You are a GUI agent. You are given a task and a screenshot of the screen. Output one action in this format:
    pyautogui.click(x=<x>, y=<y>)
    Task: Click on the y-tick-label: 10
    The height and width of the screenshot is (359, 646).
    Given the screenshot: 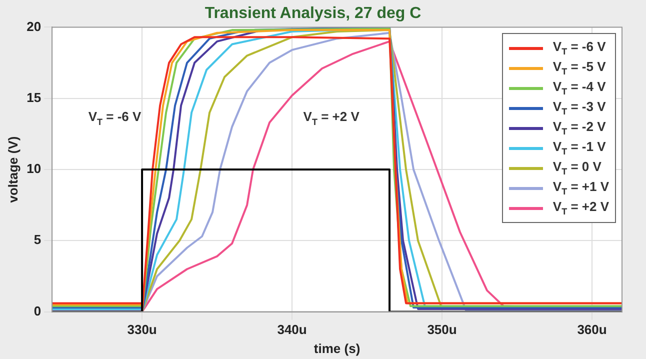 What is the action you would take?
    pyautogui.click(x=34, y=168)
    